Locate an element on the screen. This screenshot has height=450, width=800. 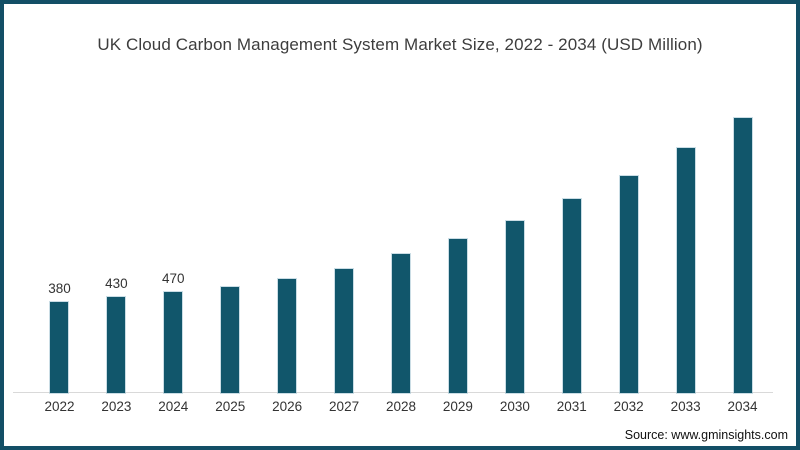
x-axis-tick-label: 2022 is located at coordinates (59, 406).